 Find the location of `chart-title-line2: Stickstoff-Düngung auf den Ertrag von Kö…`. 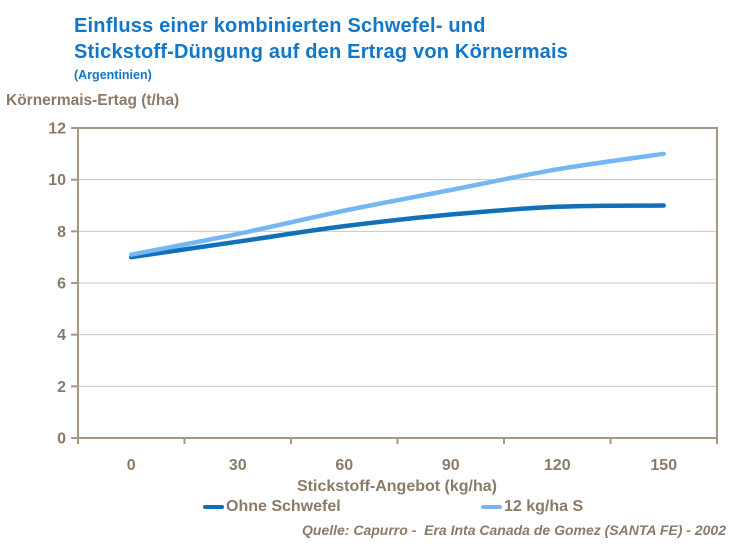

chart-title-line2: Stickstoff-Düngung auf den Ertrag von Kö… is located at coordinates (321, 52).